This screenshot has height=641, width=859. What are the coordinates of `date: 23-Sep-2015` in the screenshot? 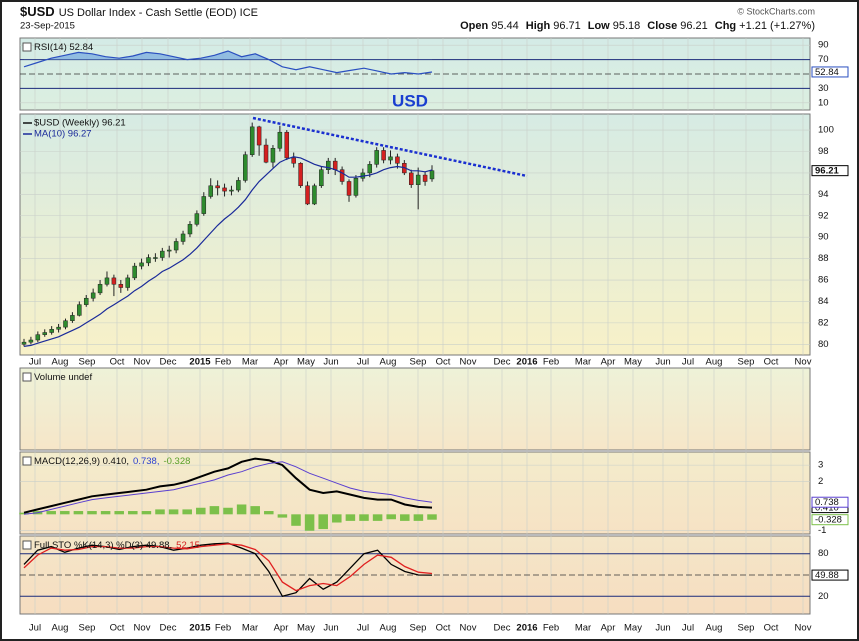 It's located at (47, 26).